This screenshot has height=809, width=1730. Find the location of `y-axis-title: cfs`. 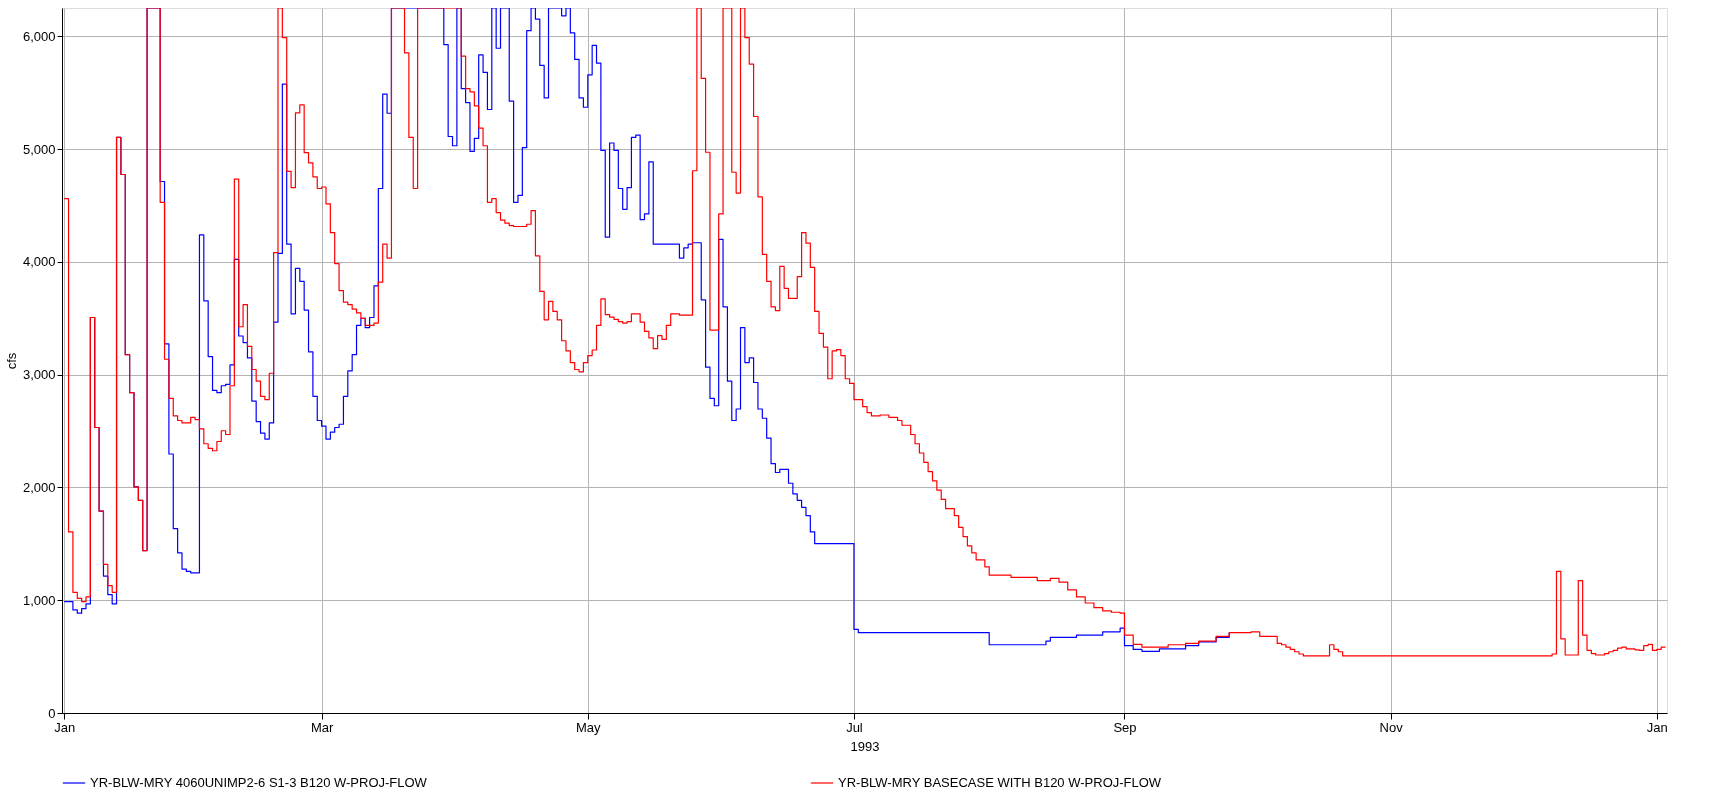

y-axis-title: cfs is located at coordinates (11, 361).